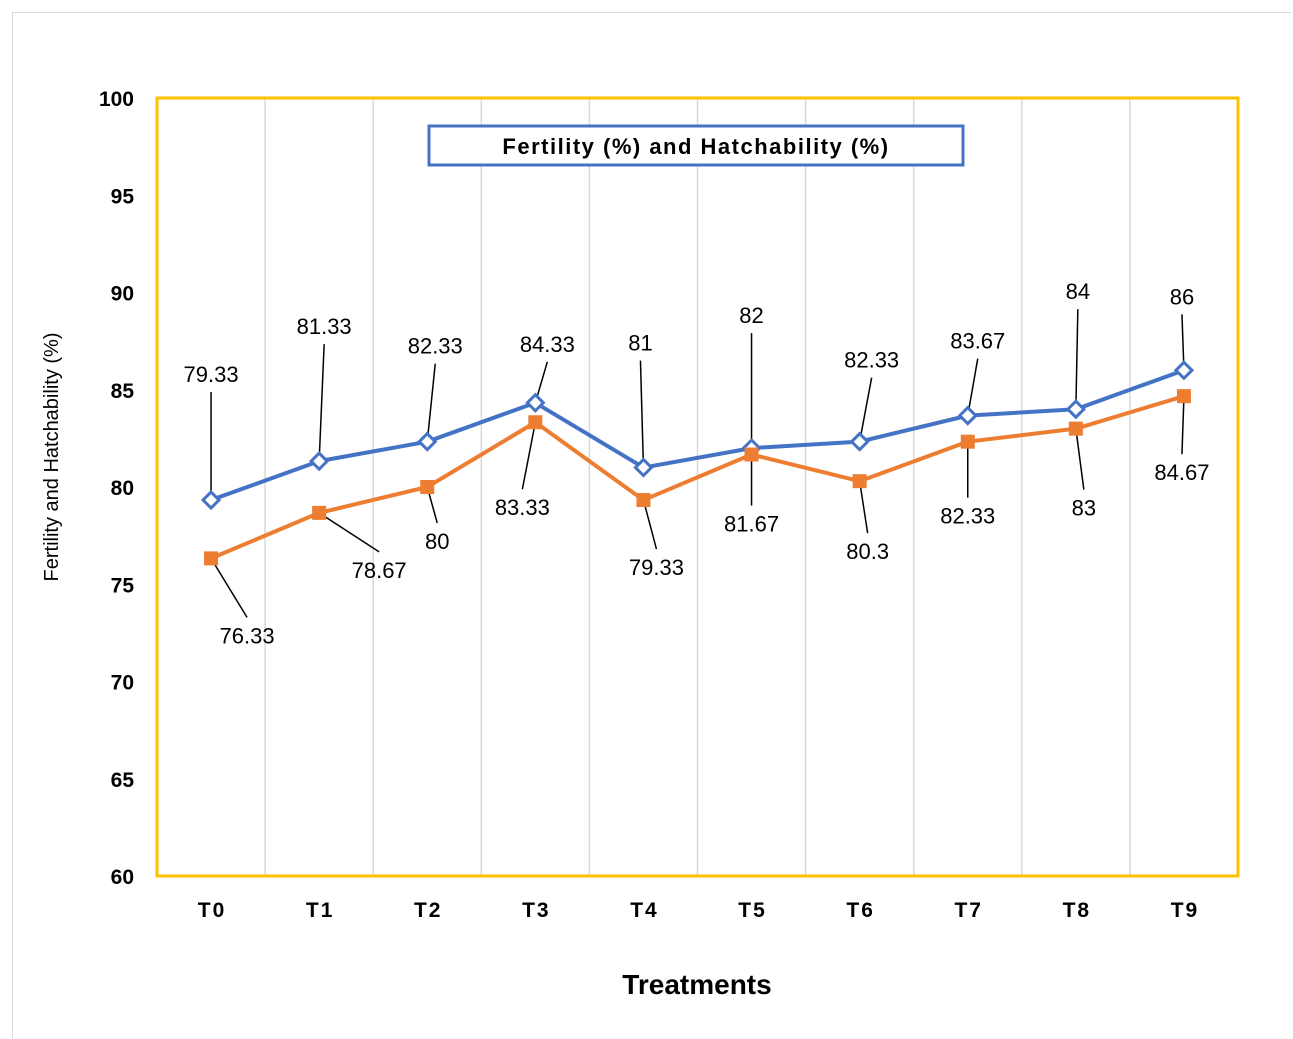 The image size is (1293, 1039). What do you see at coordinates (1181, 472) in the screenshot?
I see `data-label: 84.67` at bounding box center [1181, 472].